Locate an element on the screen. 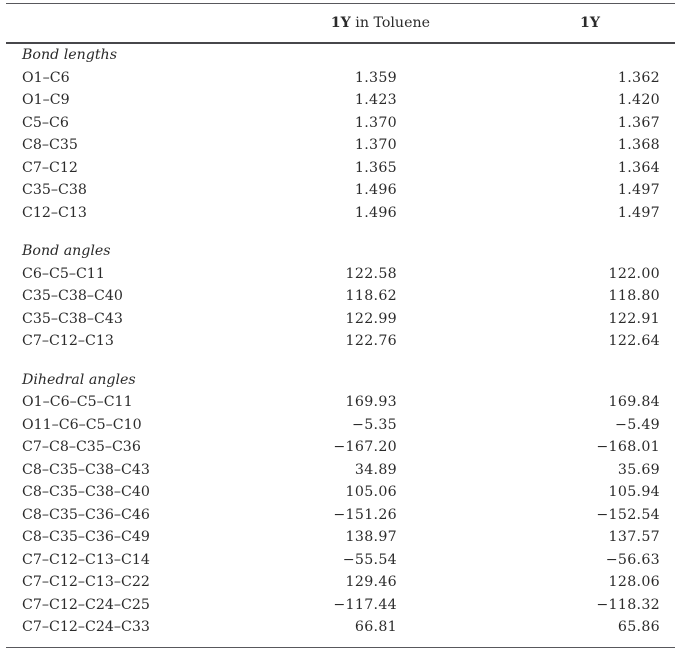 The height and width of the screenshot is (656, 680). value-1y: 65.86 is located at coordinates (638, 627).